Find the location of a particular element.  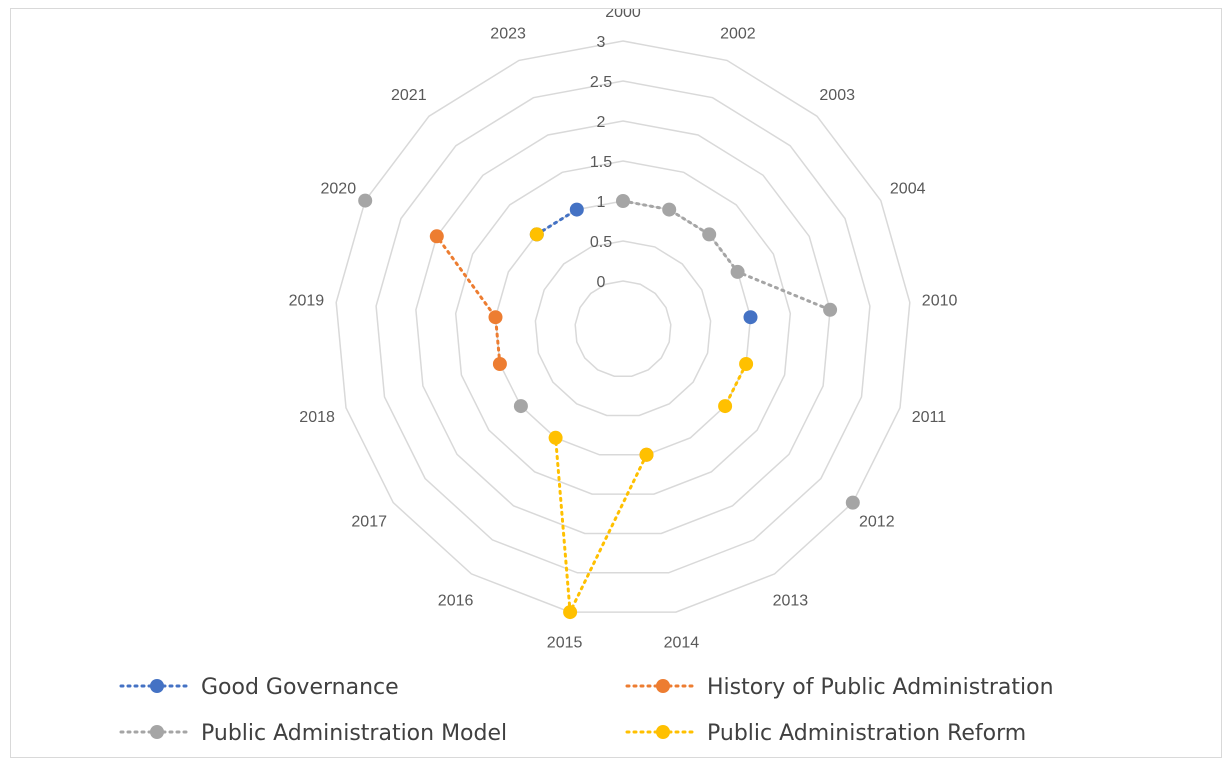

category-label-2021: 2021 is located at coordinates (409, 95).